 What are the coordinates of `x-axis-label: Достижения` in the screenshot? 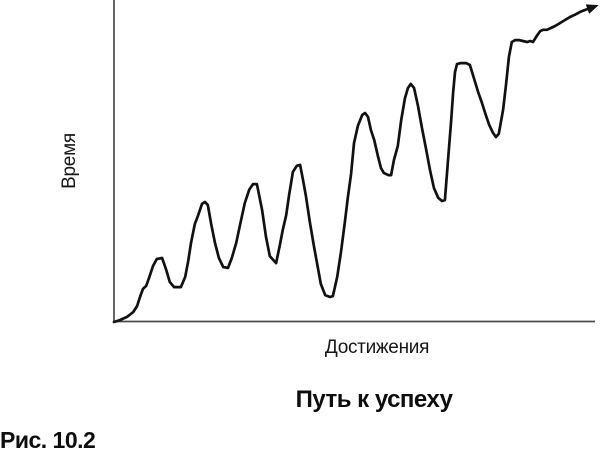 It's located at (377, 347).